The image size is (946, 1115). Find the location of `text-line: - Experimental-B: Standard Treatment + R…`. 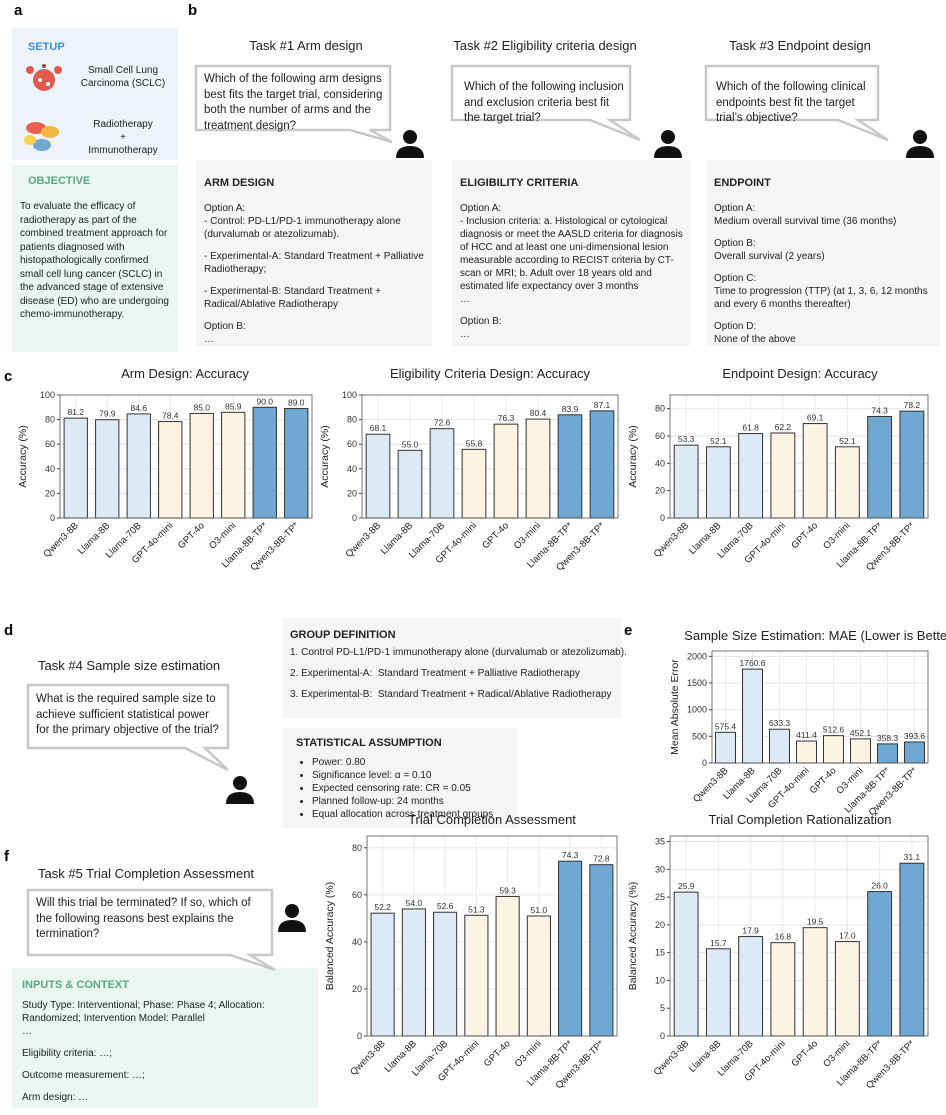

text-line: - Experimental-B: Standard Treatment + R… is located at coordinates (293, 298).